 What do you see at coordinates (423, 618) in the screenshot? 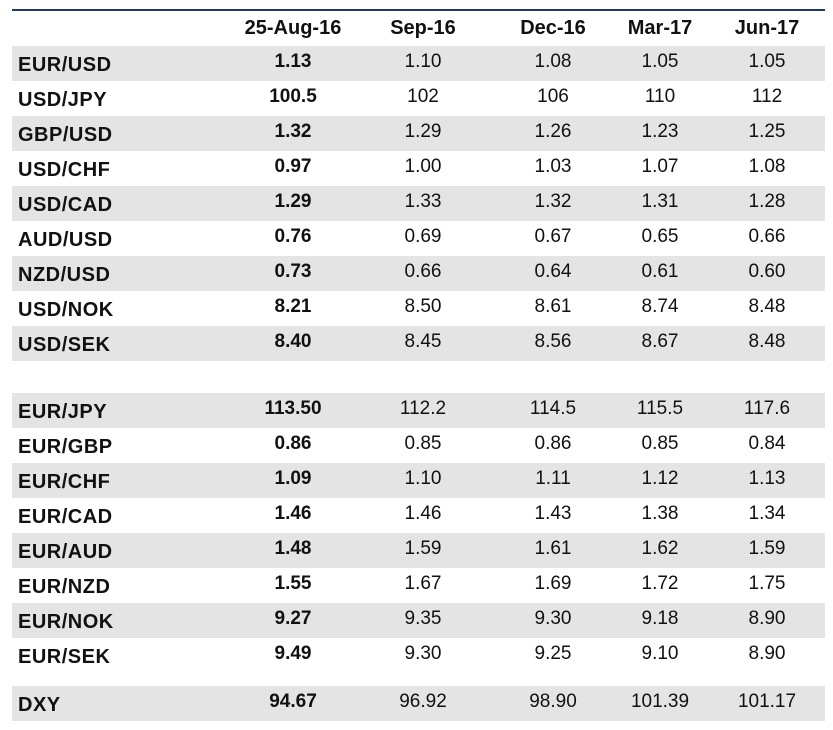
I see `cell-value: 9.35` at bounding box center [423, 618].